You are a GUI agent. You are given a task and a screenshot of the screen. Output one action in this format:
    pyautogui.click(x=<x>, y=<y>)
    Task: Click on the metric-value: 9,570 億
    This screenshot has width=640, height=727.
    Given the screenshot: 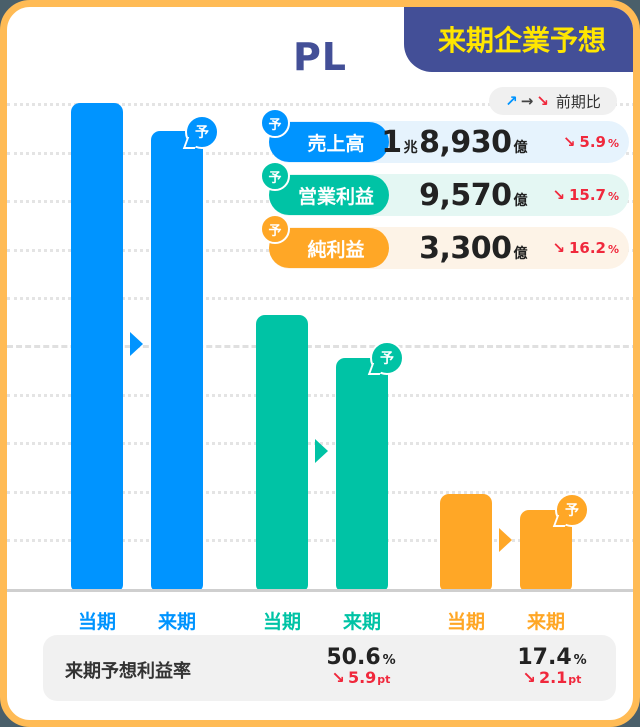 What is the action you would take?
    pyautogui.click(x=474, y=195)
    